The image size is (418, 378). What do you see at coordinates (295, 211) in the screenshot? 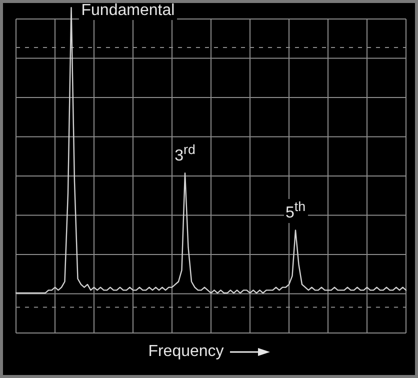
I see `annotation: 5$^{th}$` at bounding box center [295, 211].